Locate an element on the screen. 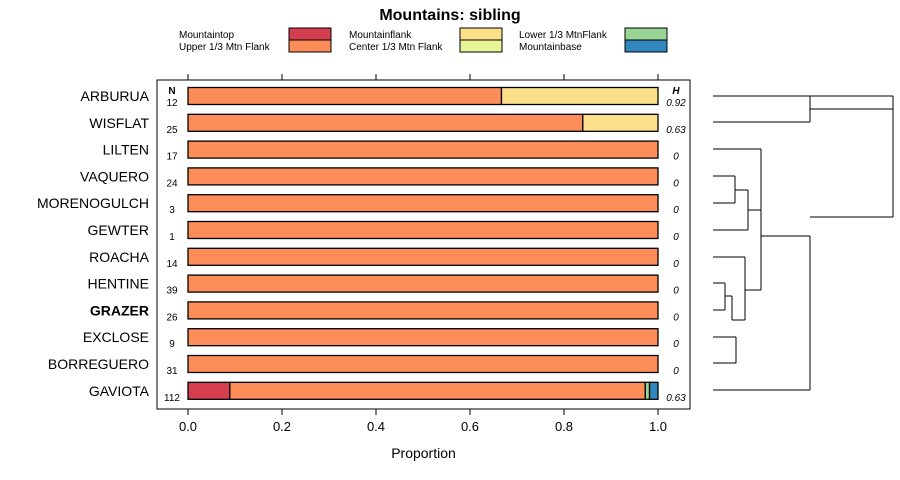  row-label: ROACHA is located at coordinates (119, 257).